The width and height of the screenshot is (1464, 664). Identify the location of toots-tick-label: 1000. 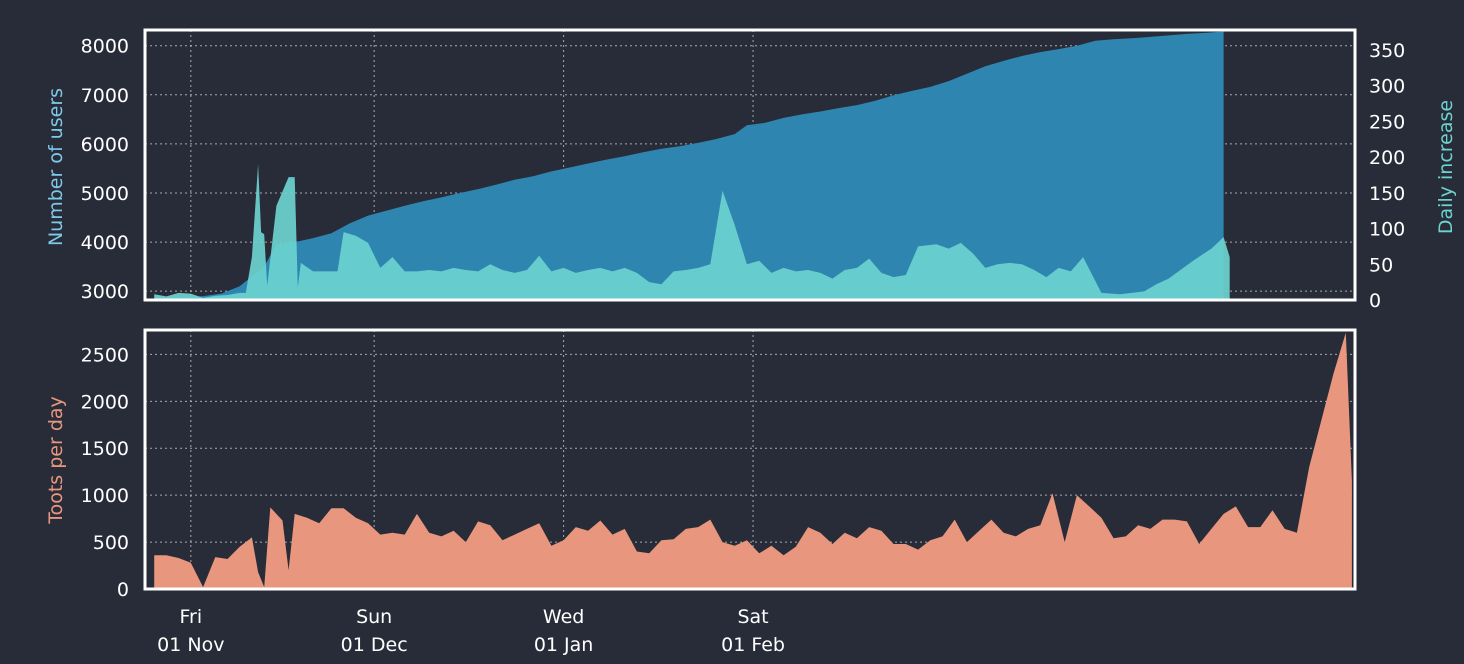
(105, 496).